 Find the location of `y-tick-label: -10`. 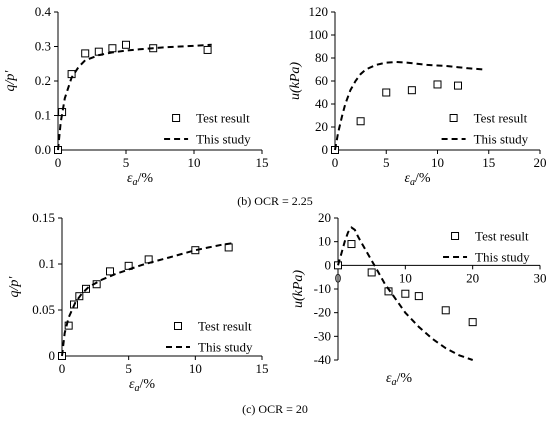

y-tick-label: -10 is located at coordinates (322, 288).